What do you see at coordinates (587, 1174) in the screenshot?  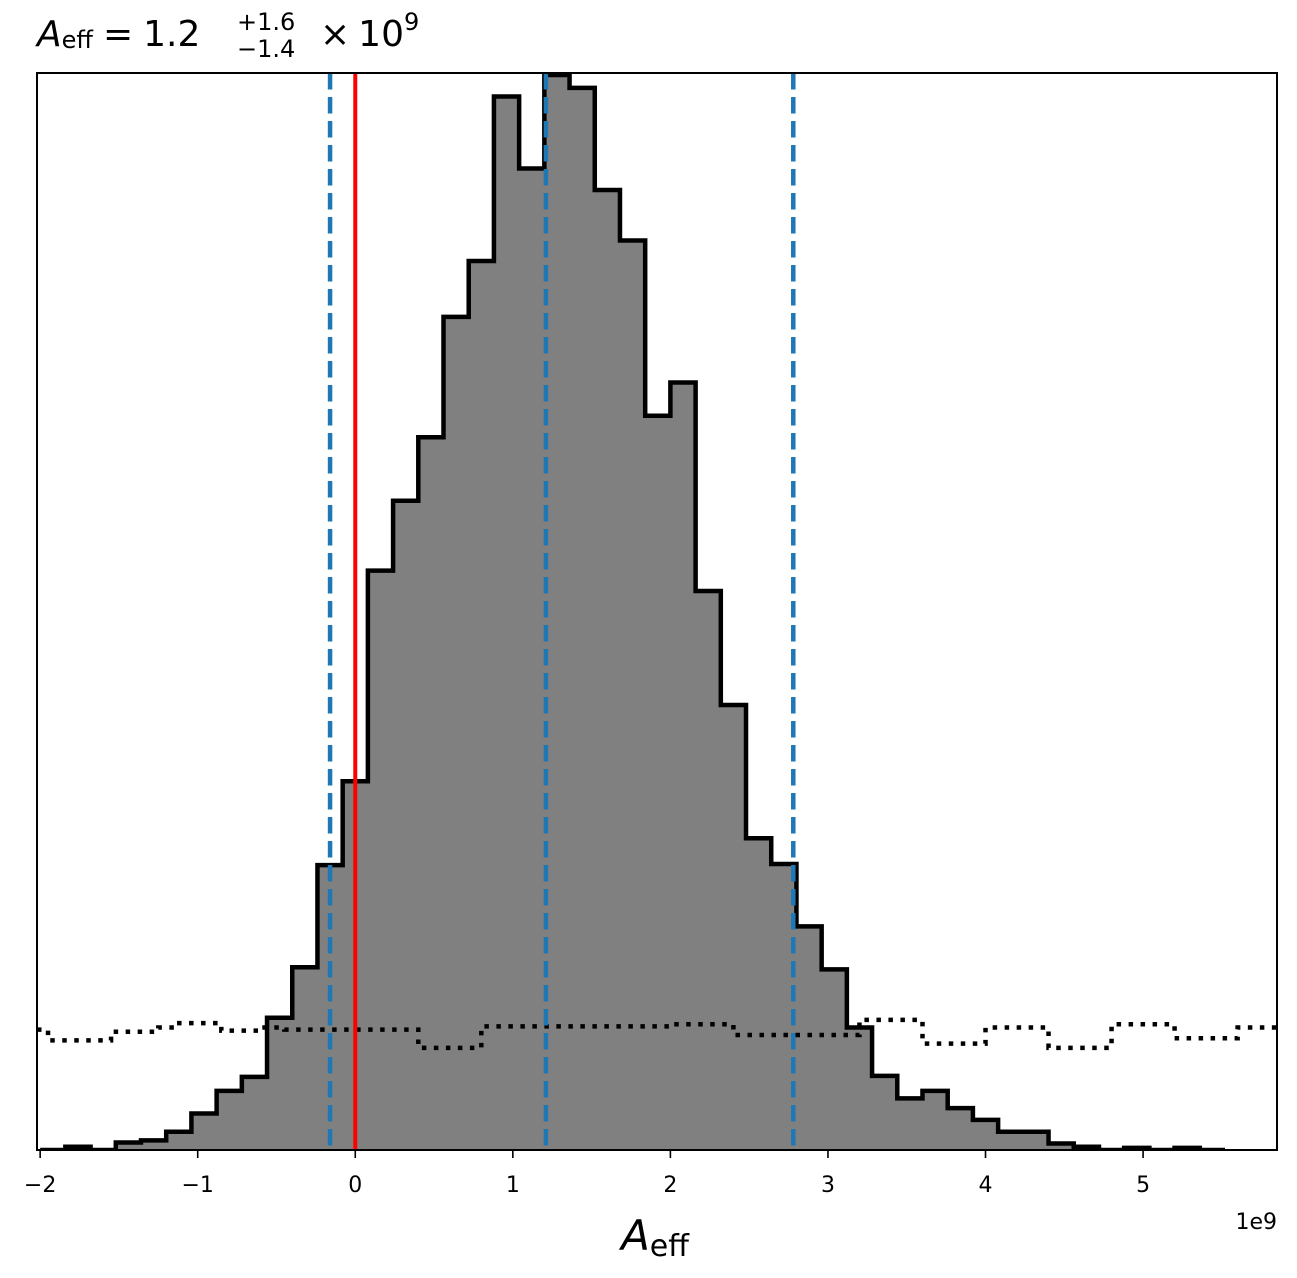 I see `x-axis: −2 −1 0 1 2 3 4 5` at bounding box center [587, 1174].